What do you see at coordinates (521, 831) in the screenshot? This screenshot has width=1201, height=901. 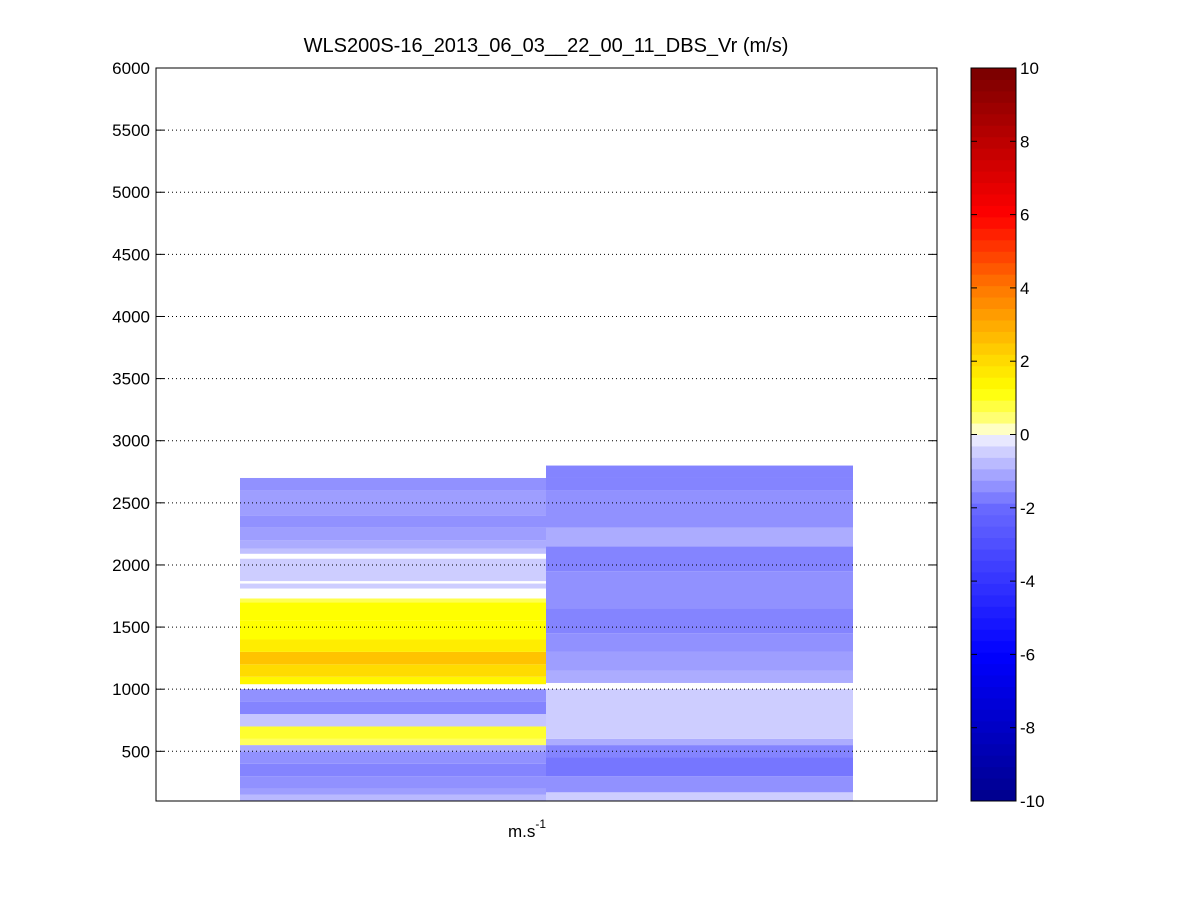 I see `x-axis-label-base: m.s` at bounding box center [521, 831].